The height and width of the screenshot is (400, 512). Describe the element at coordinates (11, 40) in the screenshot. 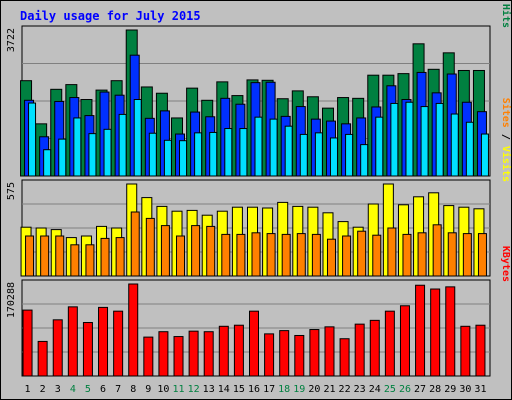

I see `max-label-hits-files-pages: 3722` at that location.